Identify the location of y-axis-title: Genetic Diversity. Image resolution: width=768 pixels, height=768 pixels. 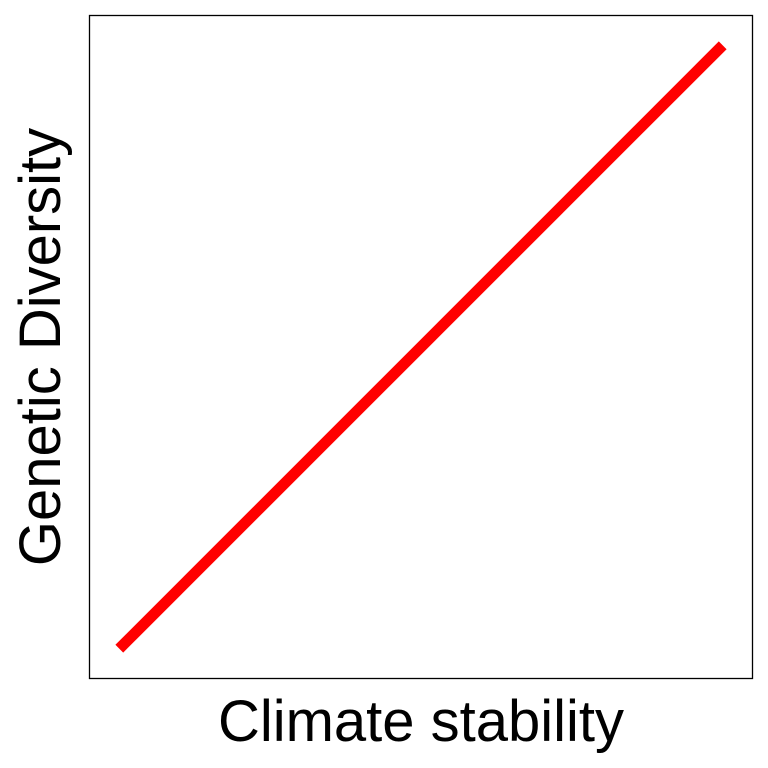
(40, 347).